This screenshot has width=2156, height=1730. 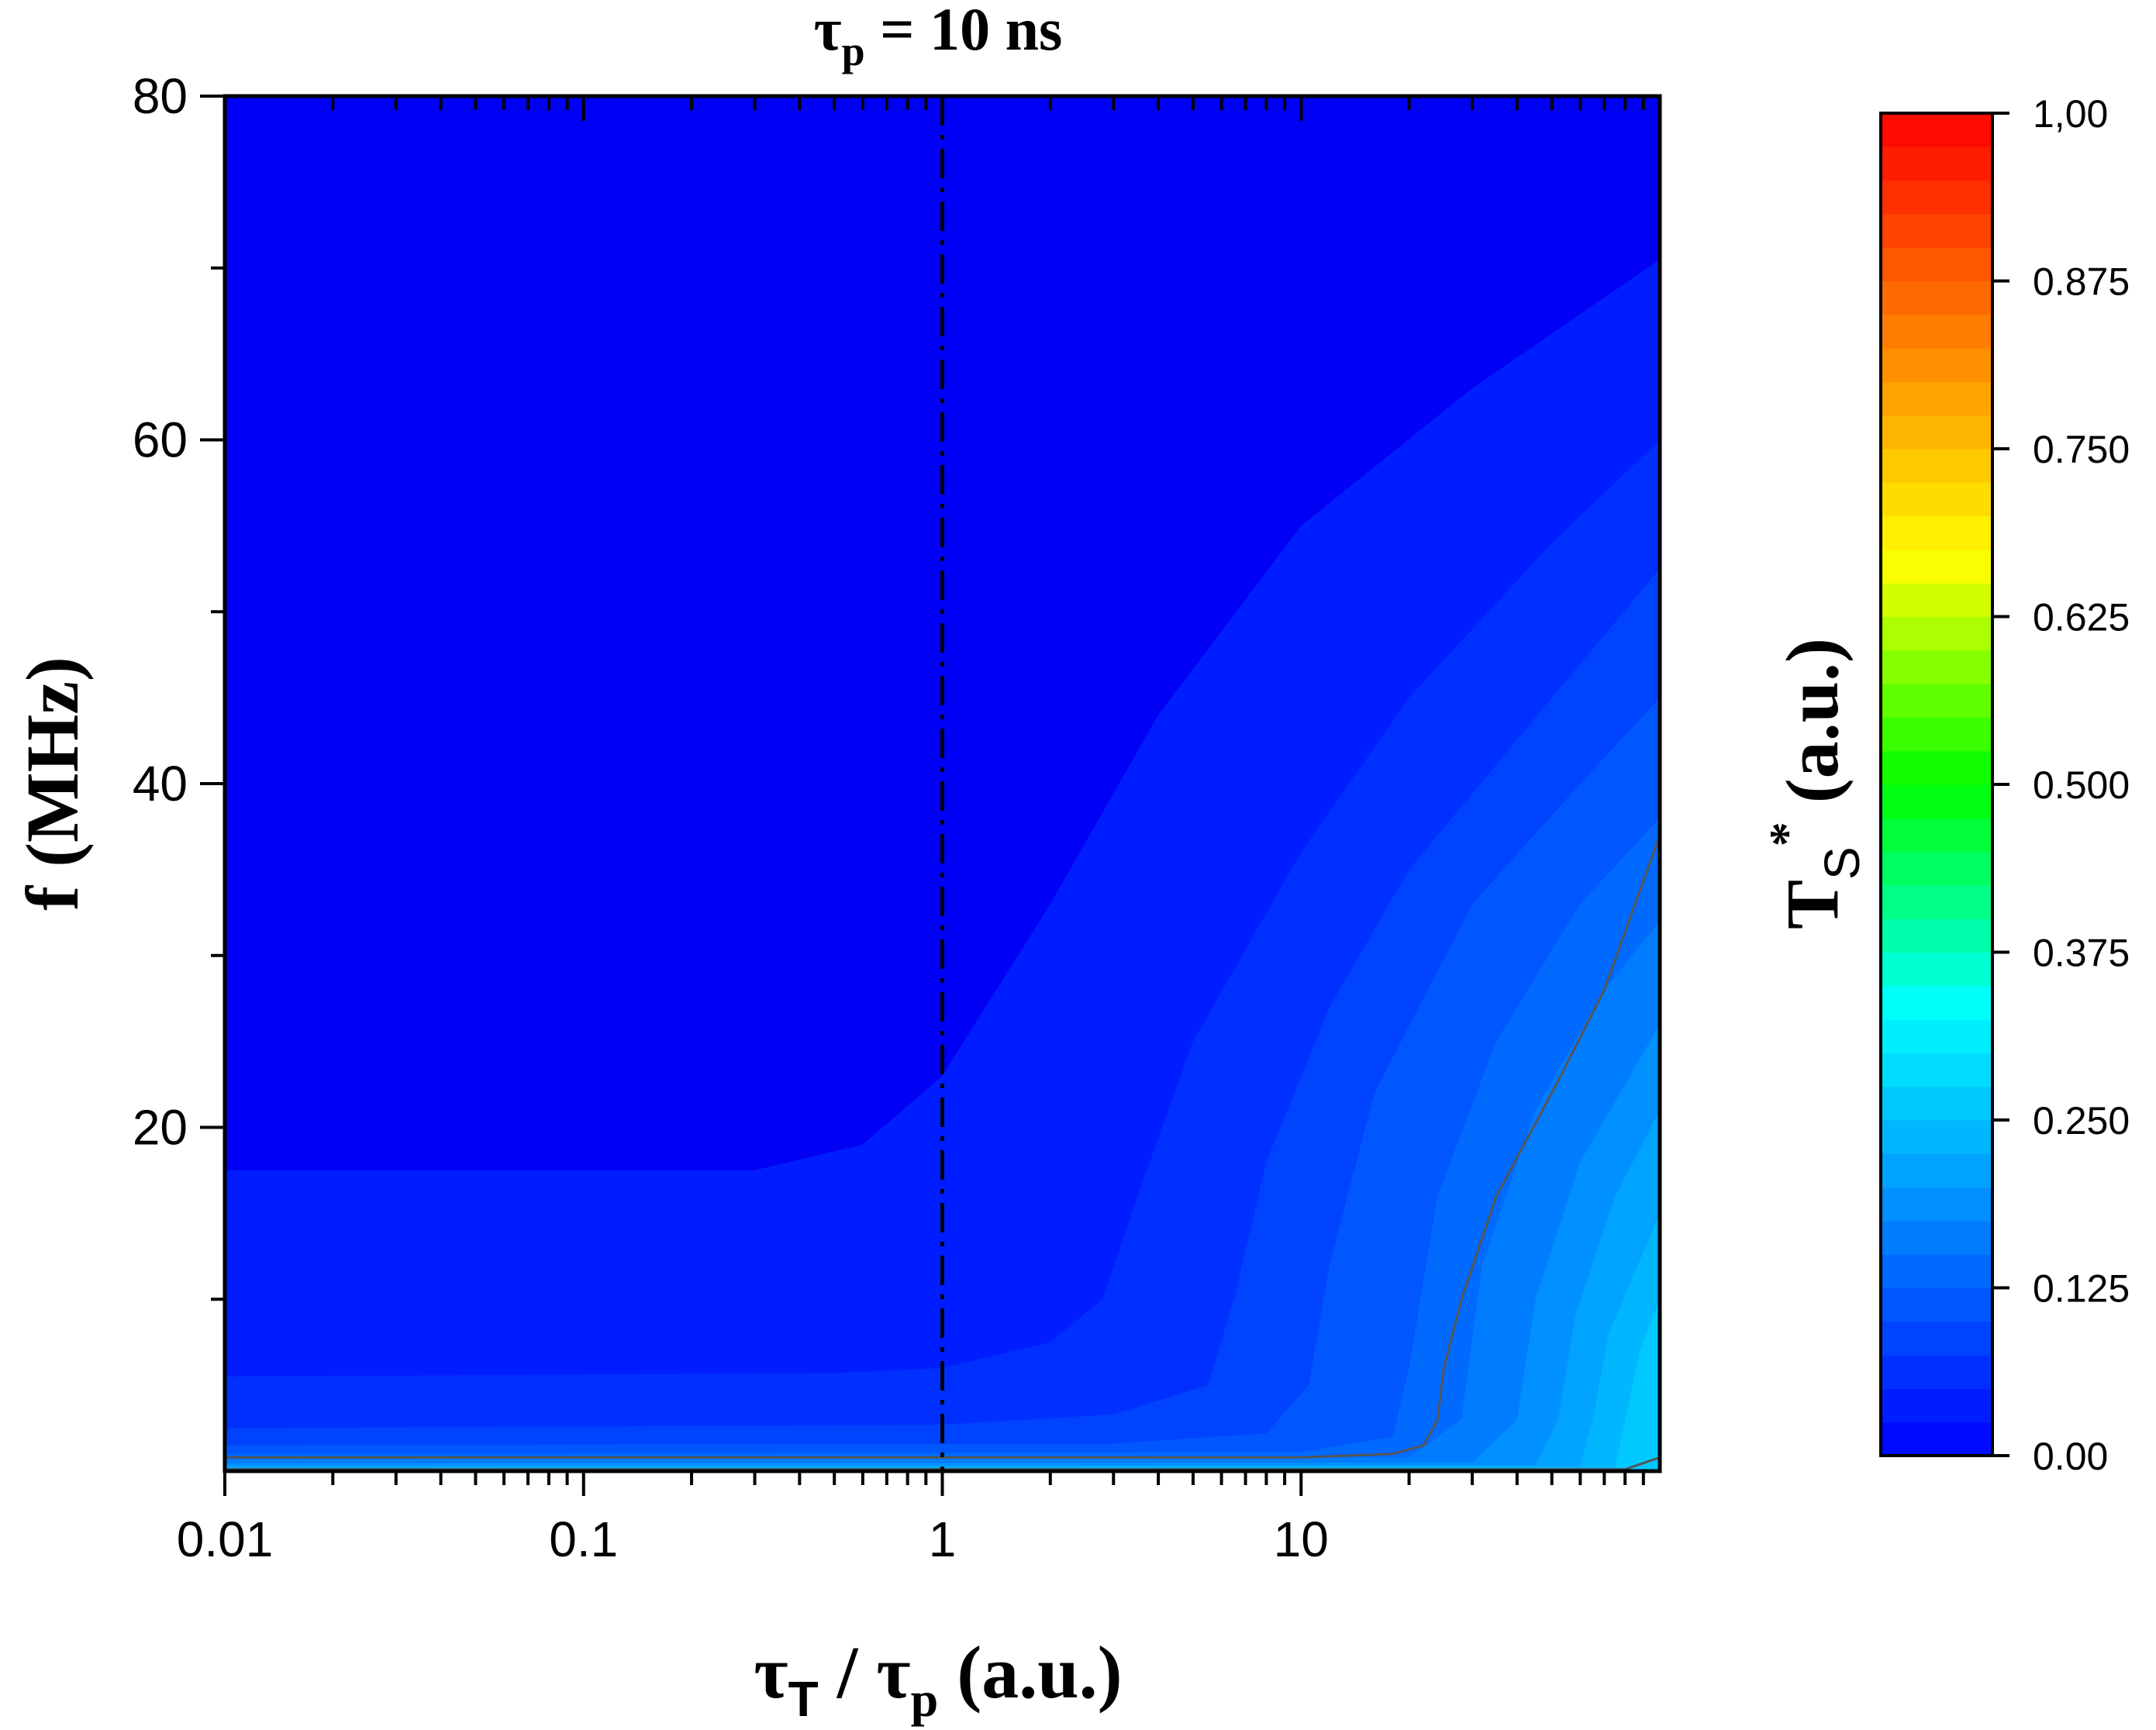 I want to click on y-tick-label: 20, so click(x=160, y=1128).